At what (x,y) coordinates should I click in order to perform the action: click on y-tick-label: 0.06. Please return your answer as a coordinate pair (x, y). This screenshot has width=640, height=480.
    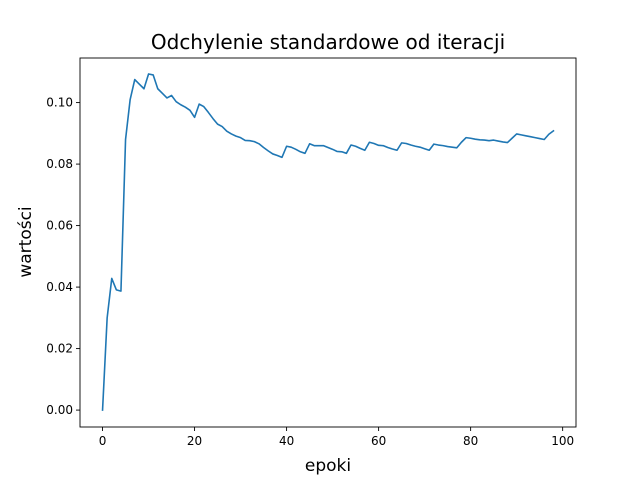
    Looking at the image, I should click on (59, 226).